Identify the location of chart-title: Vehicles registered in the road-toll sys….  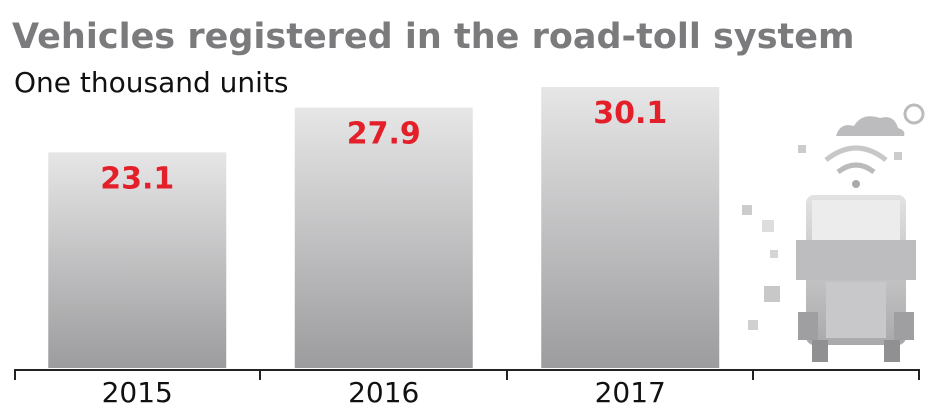
(433, 37).